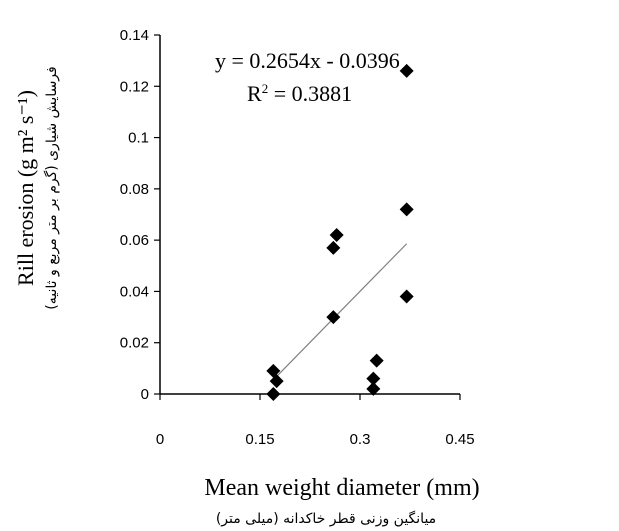  What do you see at coordinates (326, 518) in the screenshot?
I see `x-axis-title-persian: میانگین وزنی قطر خاکدانه (میلی متر)` at bounding box center [326, 518].